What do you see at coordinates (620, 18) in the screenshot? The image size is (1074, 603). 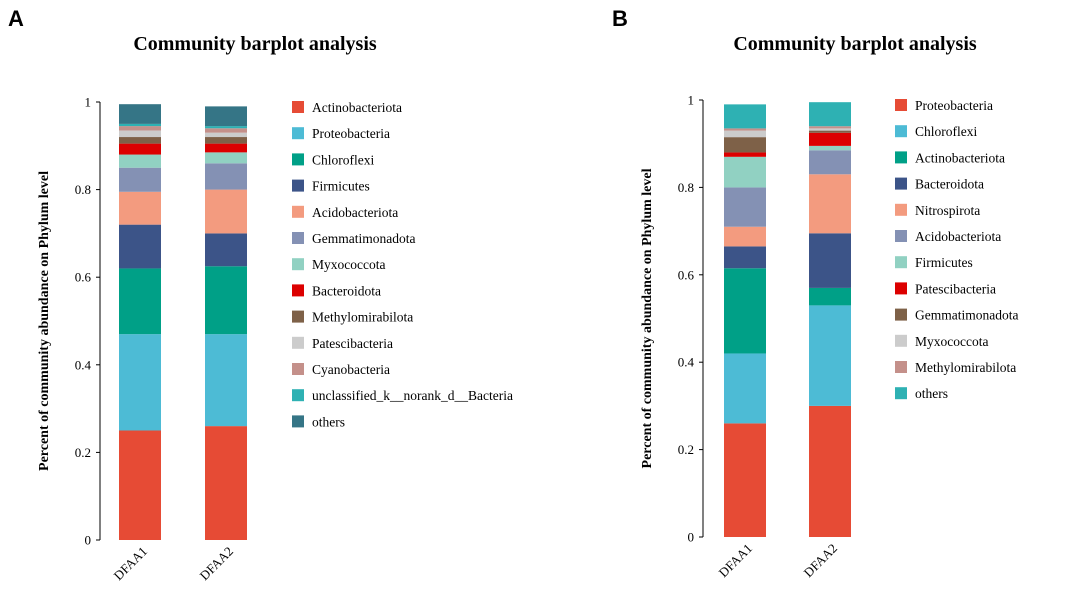 I see `panel-label: B` at bounding box center [620, 18].